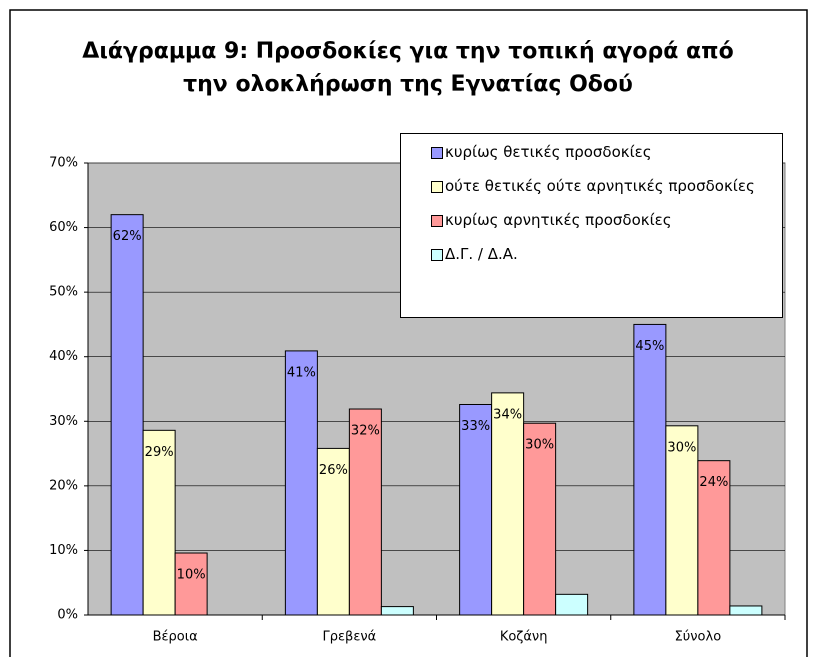 Image resolution: width=817 pixels, height=657 pixels. What do you see at coordinates (301, 372) in the screenshot?
I see `data-label: 41%` at bounding box center [301, 372].